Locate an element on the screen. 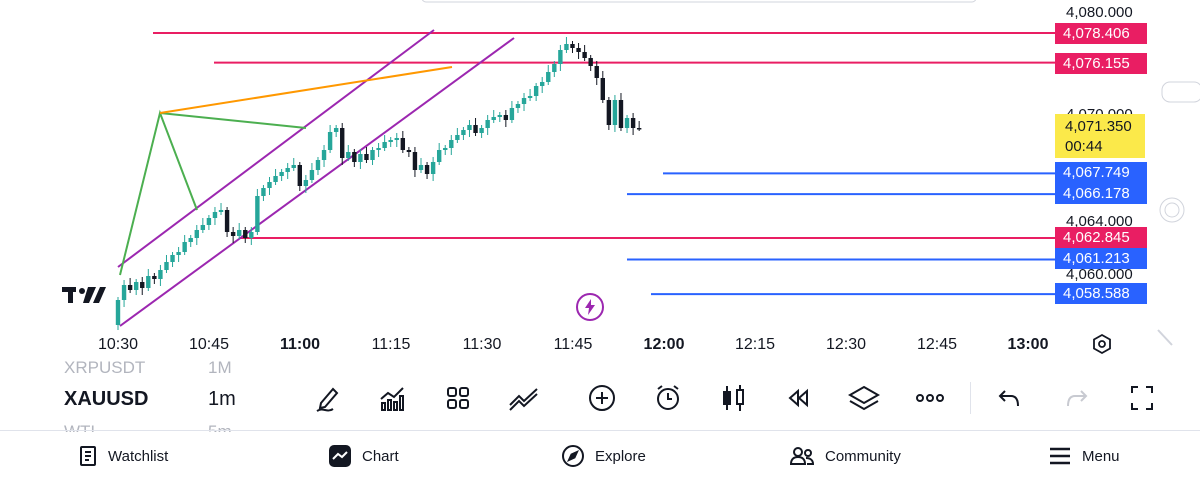 The image size is (1200, 481). right-side-panel is located at coordinates (1176, 215).